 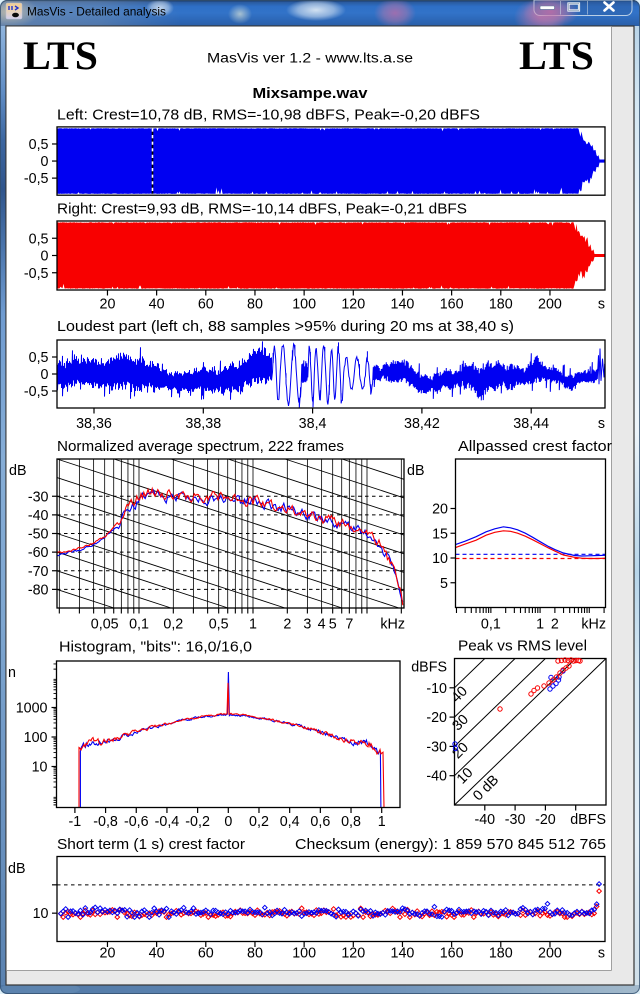 I want to click on svg-text: MasVis - Detailed analysis, so click(x=96, y=12).